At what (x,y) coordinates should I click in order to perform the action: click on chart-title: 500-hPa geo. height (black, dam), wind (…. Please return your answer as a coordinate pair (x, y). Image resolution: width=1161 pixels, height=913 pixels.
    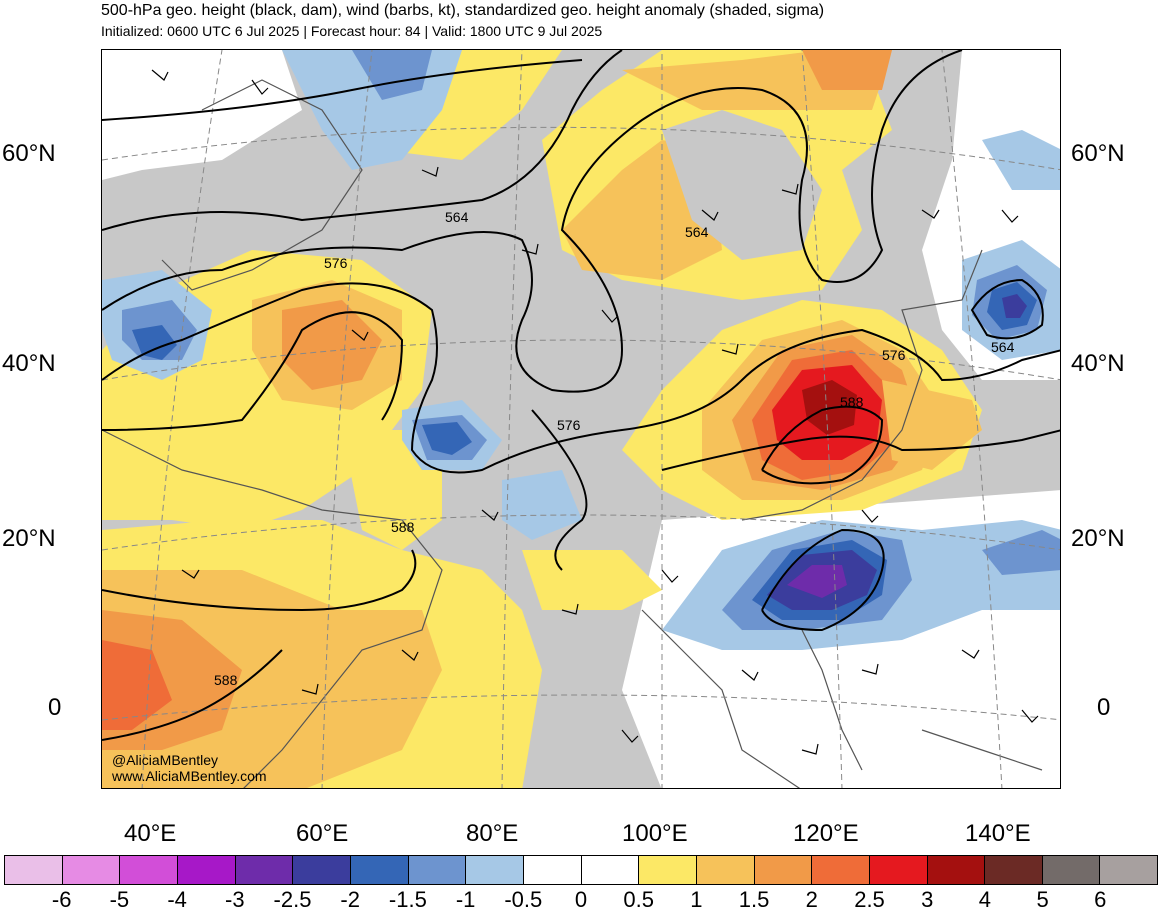
    Looking at the image, I should click on (463, 10).